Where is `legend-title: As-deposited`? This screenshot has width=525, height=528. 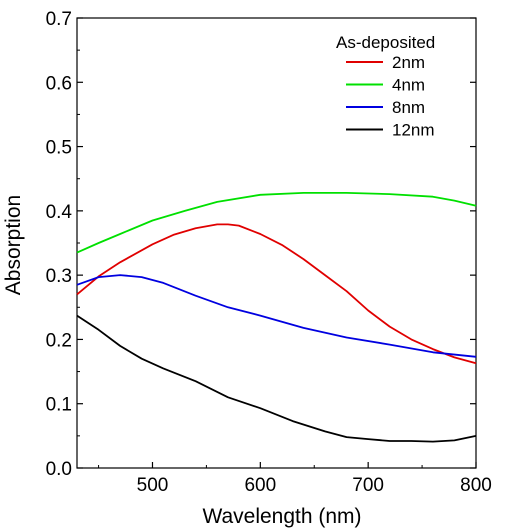
legend-title: As-deposited is located at coordinates (385, 42).